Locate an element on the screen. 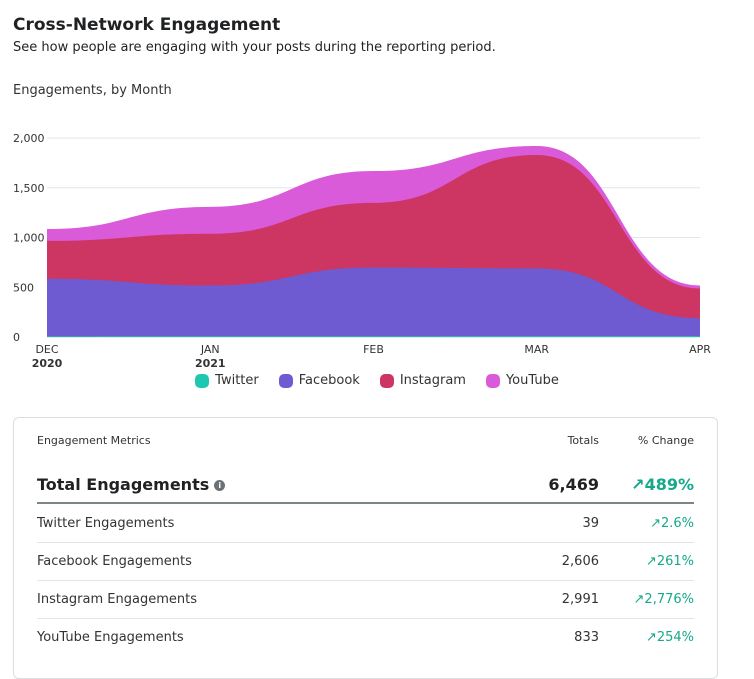 The height and width of the screenshot is (679, 754). info-icon: i is located at coordinates (220, 485).